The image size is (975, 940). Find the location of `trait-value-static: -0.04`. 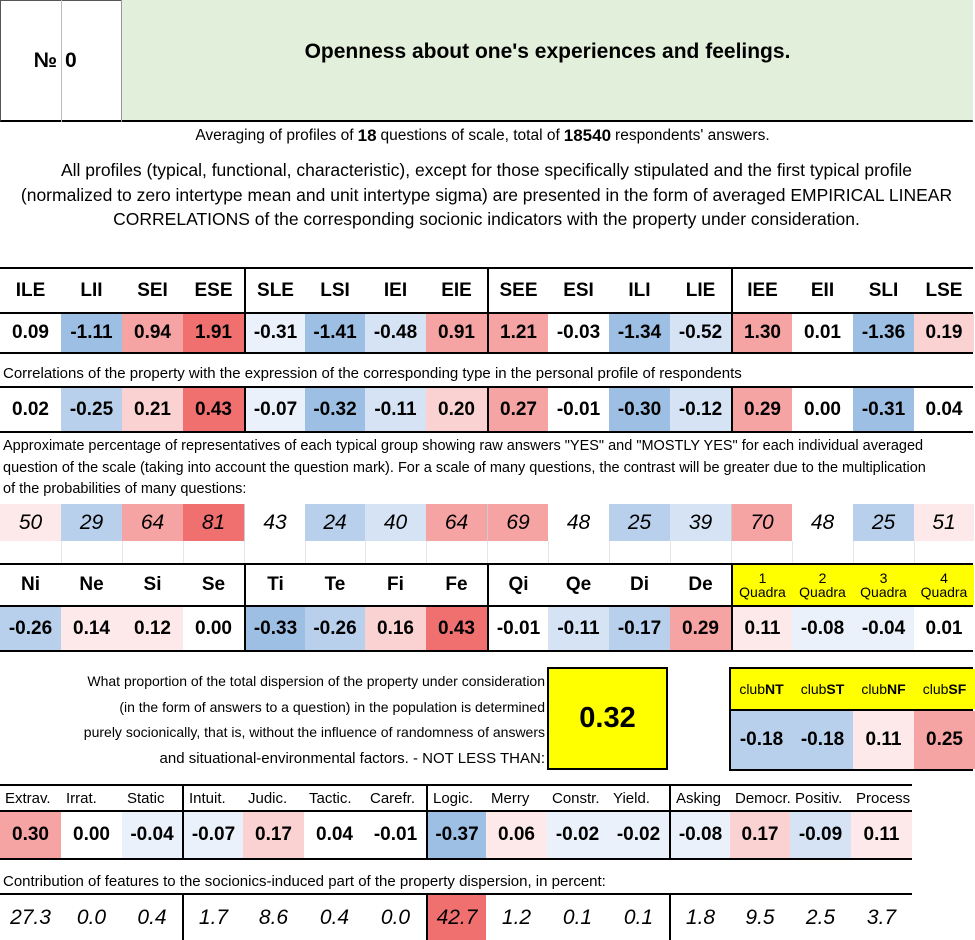

trait-value-static: -0.04 is located at coordinates (152, 835).